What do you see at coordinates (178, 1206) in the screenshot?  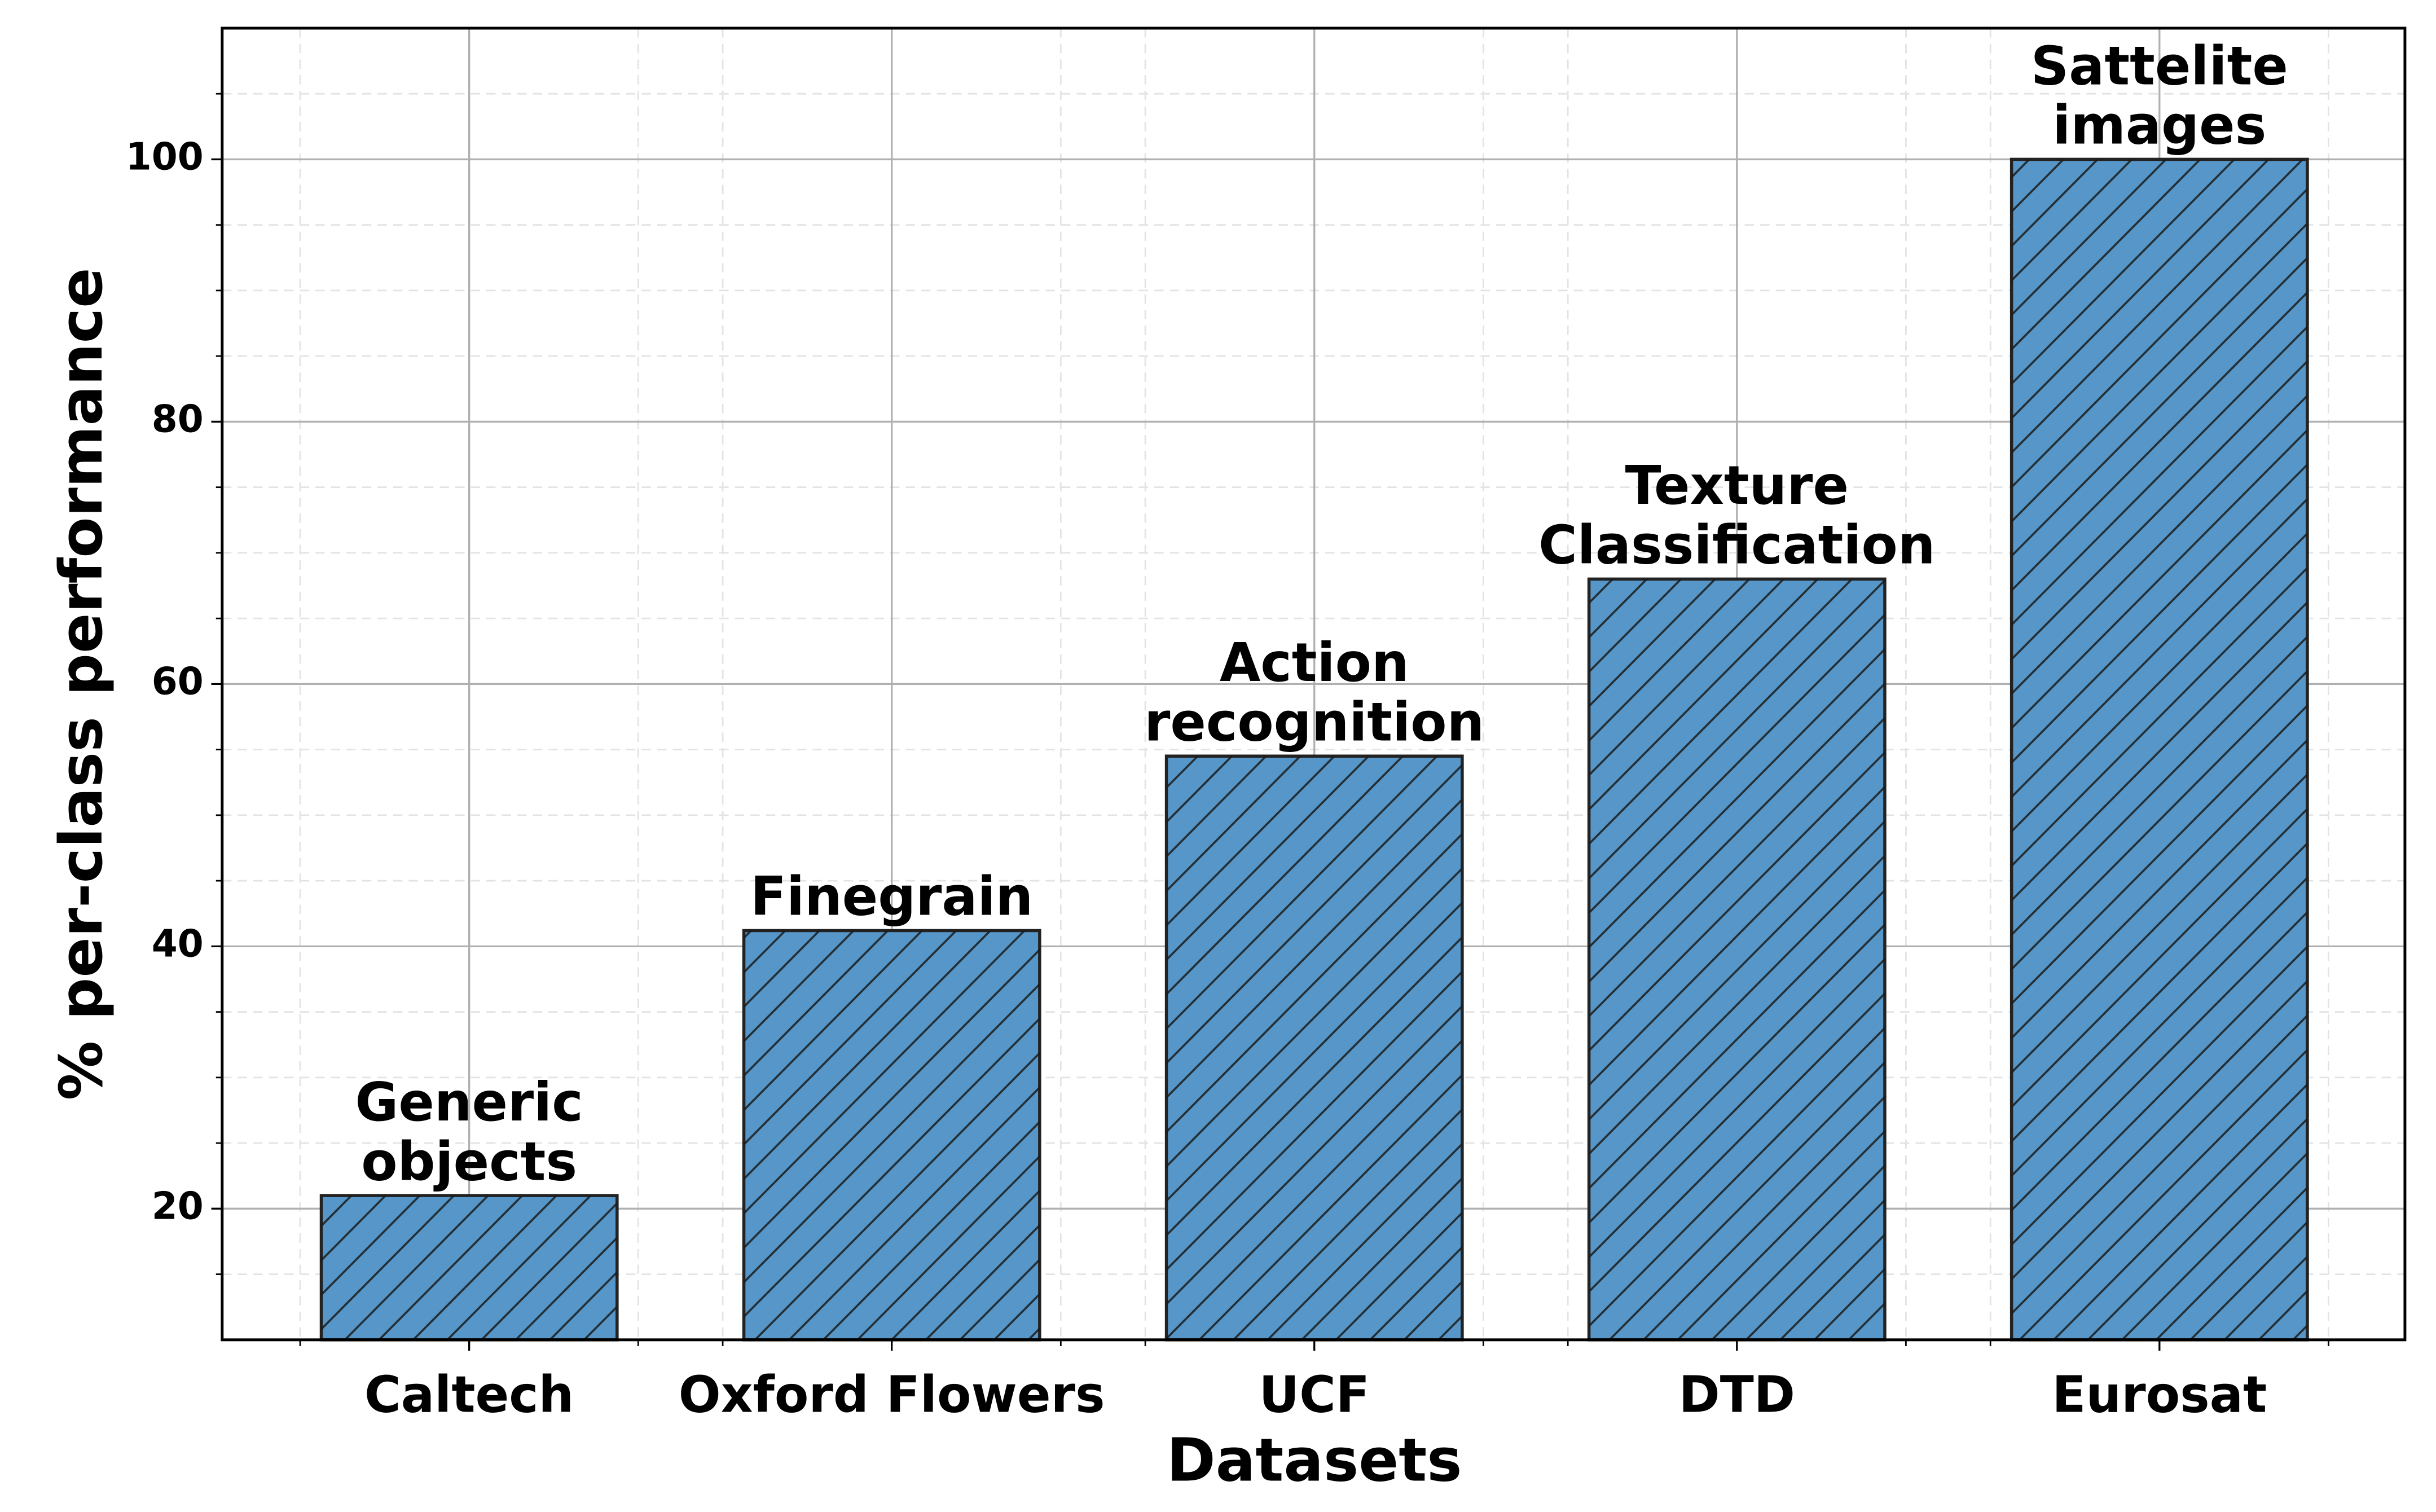 I see `y-tick-label: 20` at bounding box center [178, 1206].